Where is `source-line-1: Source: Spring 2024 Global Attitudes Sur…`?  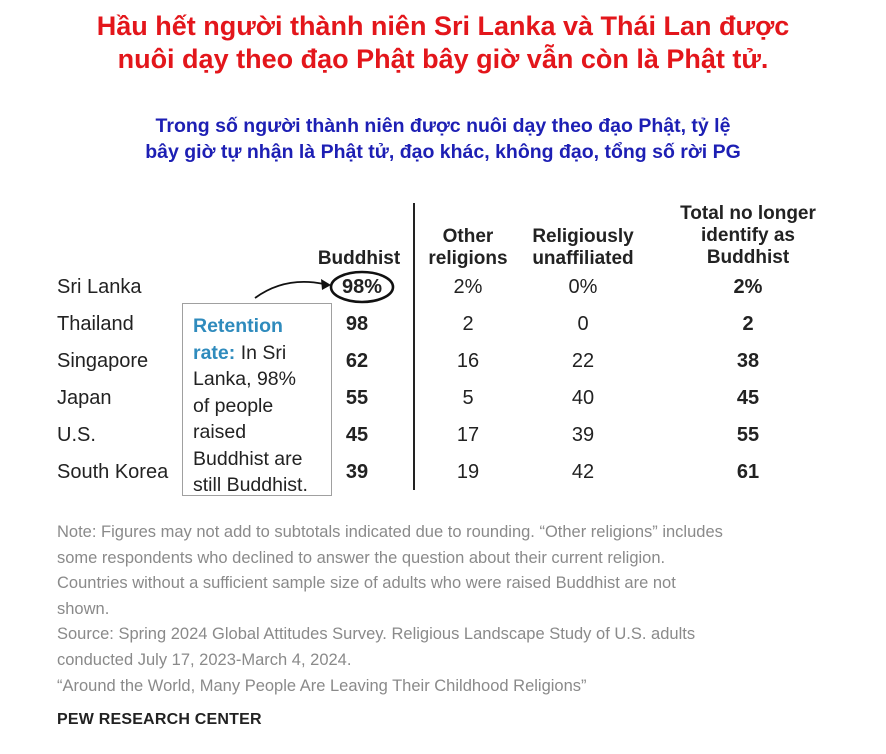 source-line-1: Source: Spring 2024 Global Attitudes Sur… is located at coordinates (376, 634).